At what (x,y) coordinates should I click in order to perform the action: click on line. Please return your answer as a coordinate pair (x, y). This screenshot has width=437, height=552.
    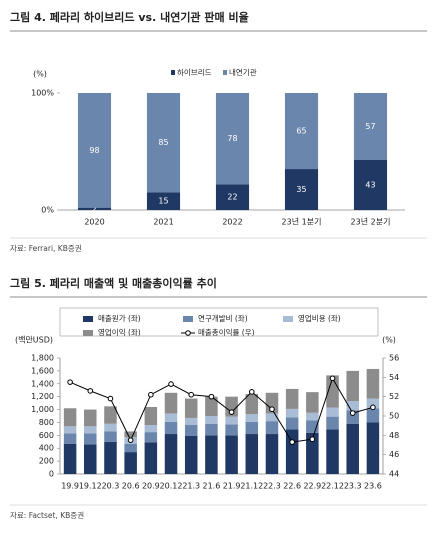
    Looking at the image, I should click on (221, 410).